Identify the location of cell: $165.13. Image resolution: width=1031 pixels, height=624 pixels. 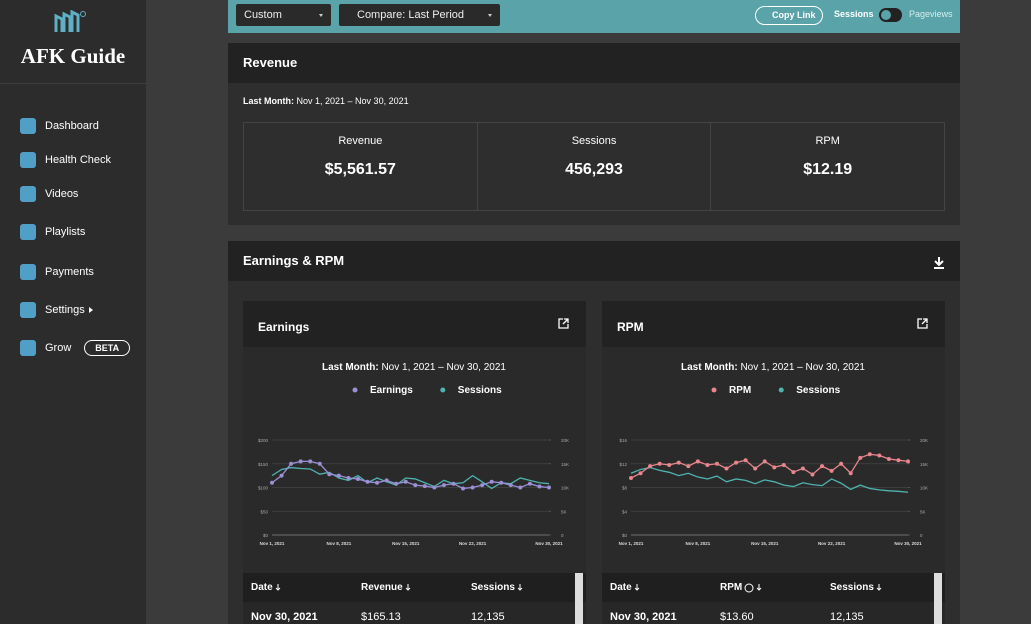
(381, 616).